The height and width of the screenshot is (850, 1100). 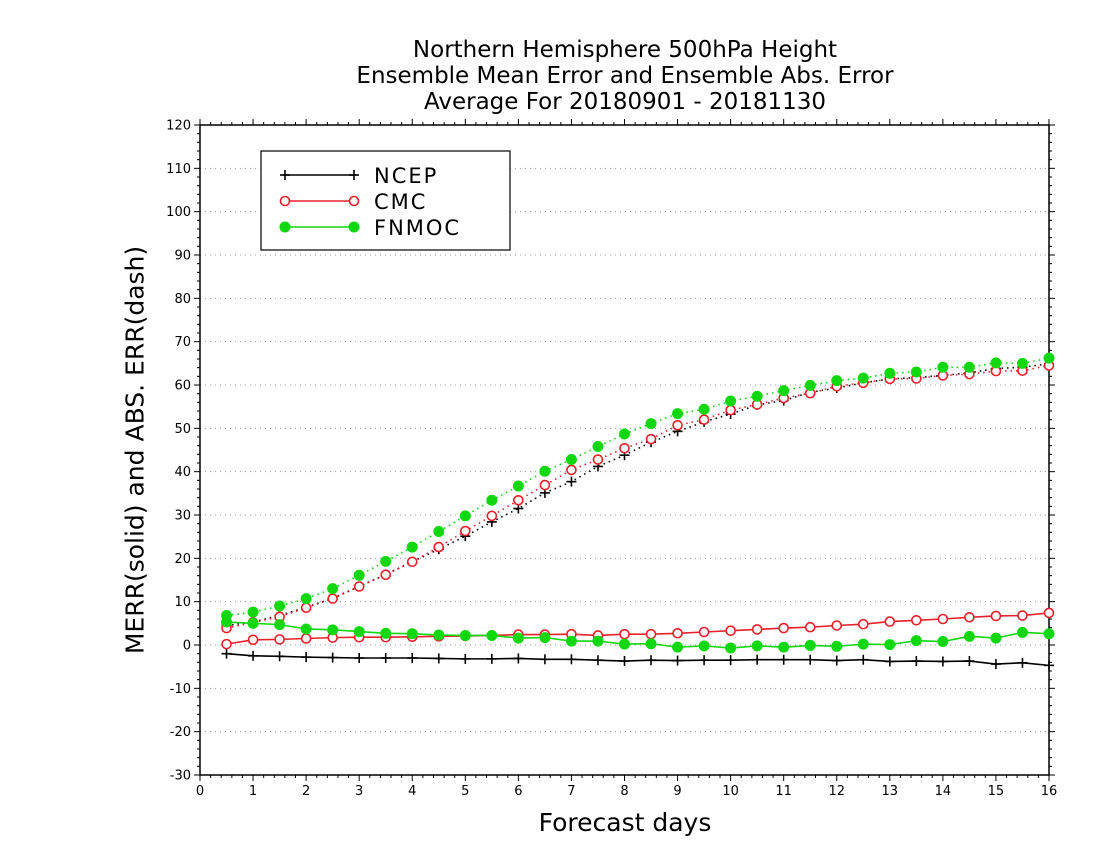 What do you see at coordinates (354, 175) in the screenshot?
I see `legend-marker-ncep` at bounding box center [354, 175].